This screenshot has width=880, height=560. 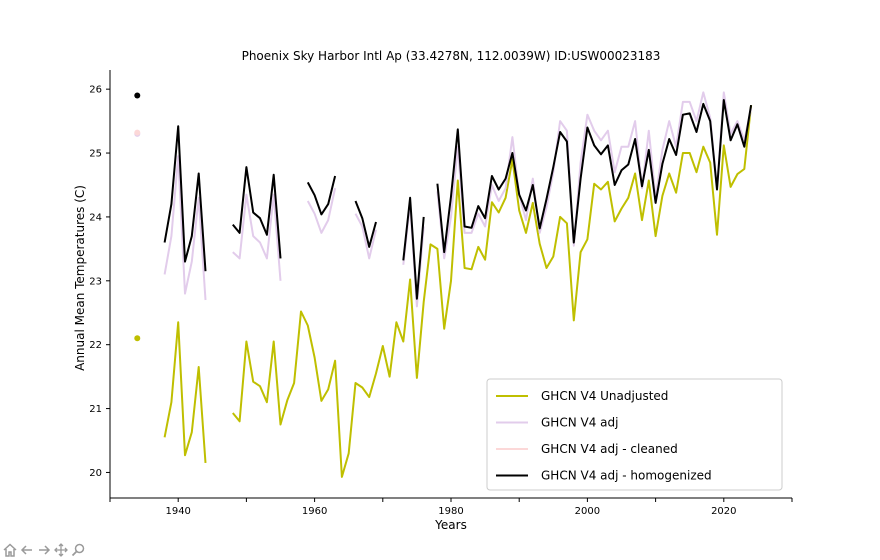 What do you see at coordinates (95, 154) in the screenshot?
I see `y-tick-label: 25` at bounding box center [95, 154].